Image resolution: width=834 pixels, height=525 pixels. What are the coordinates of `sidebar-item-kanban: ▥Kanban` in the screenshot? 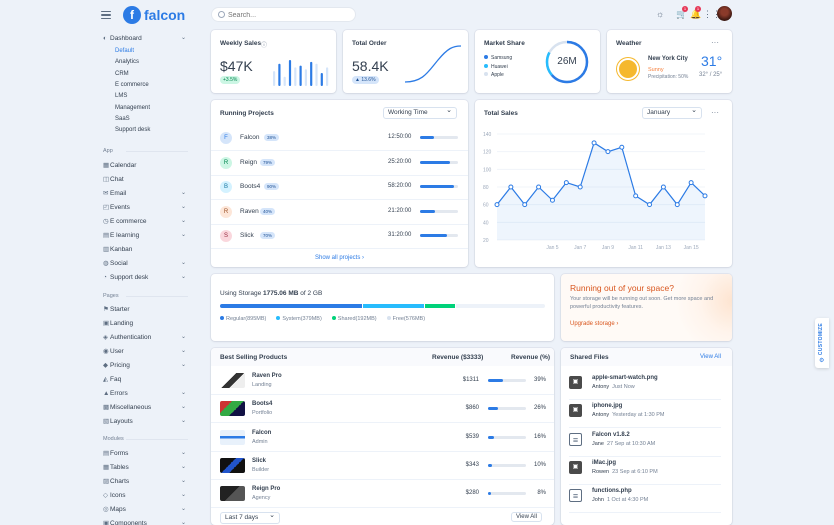 It's located at (117, 249).